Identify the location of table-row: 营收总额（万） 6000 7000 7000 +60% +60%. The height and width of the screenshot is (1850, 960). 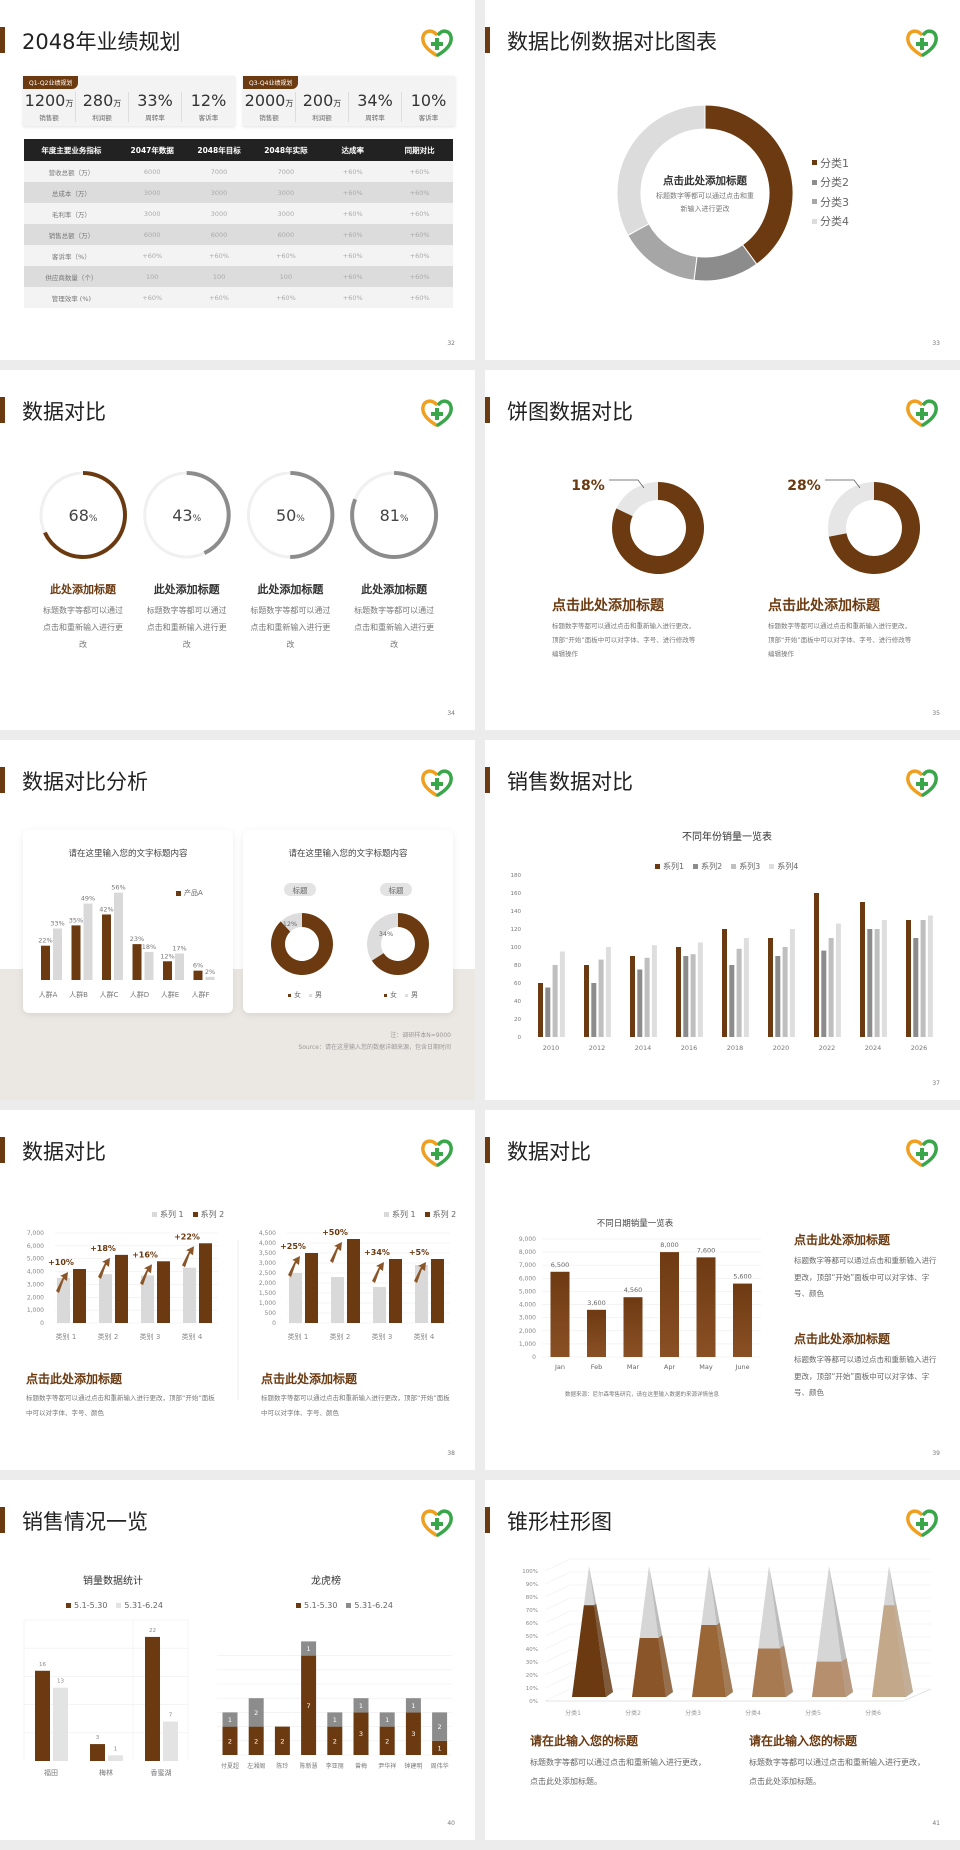
(238, 171).